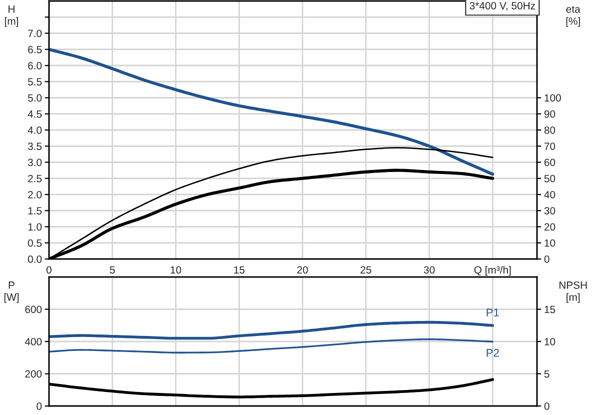  Describe the element at coordinates (35, 194) in the screenshot. I see `y-tick-label: 2.0` at that location.